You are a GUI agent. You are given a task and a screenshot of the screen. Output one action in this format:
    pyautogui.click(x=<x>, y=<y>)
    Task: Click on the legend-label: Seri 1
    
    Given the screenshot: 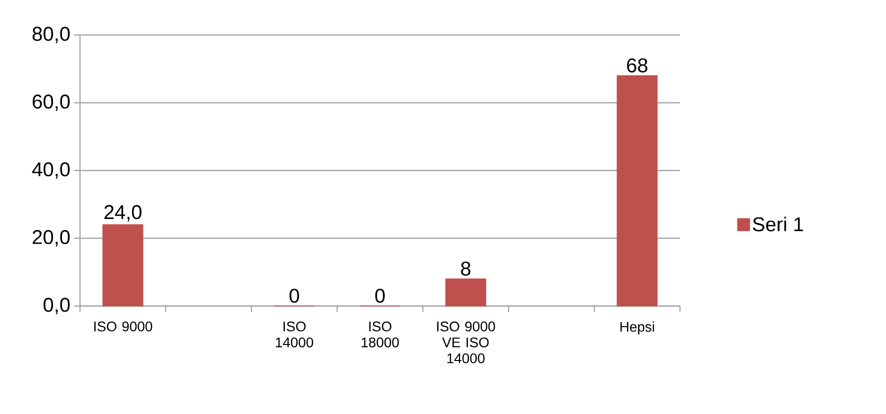 What is the action you would take?
    pyautogui.click(x=778, y=224)
    